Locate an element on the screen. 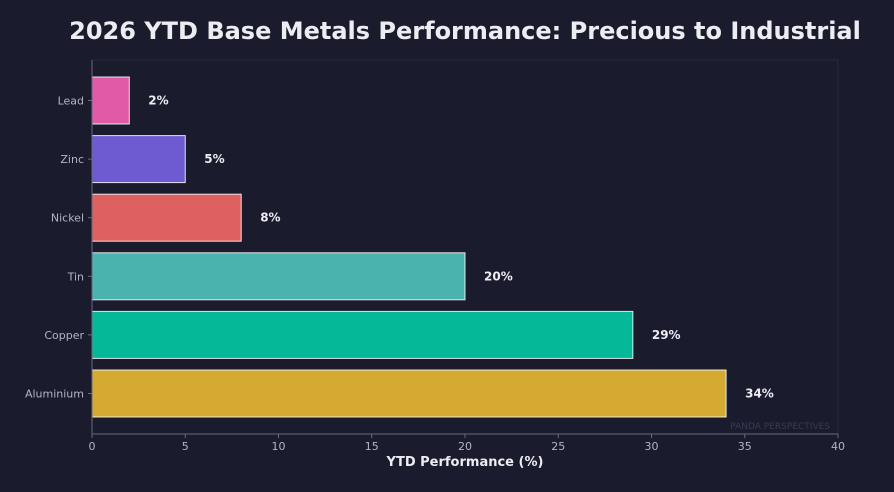 The height and width of the screenshot is (492, 894). data-label-lead: 2% is located at coordinates (158, 101).